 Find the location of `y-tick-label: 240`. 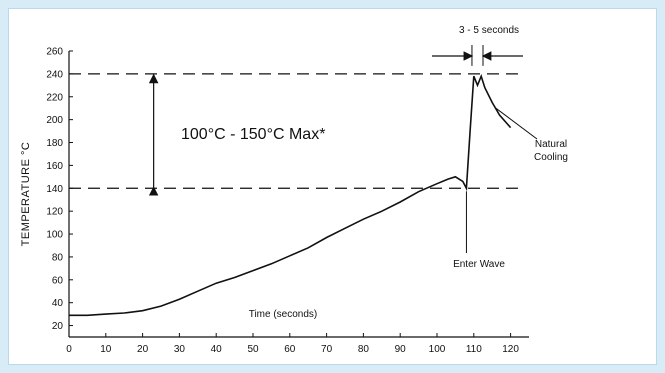

y-tick-label: 240 is located at coordinates (54, 74).